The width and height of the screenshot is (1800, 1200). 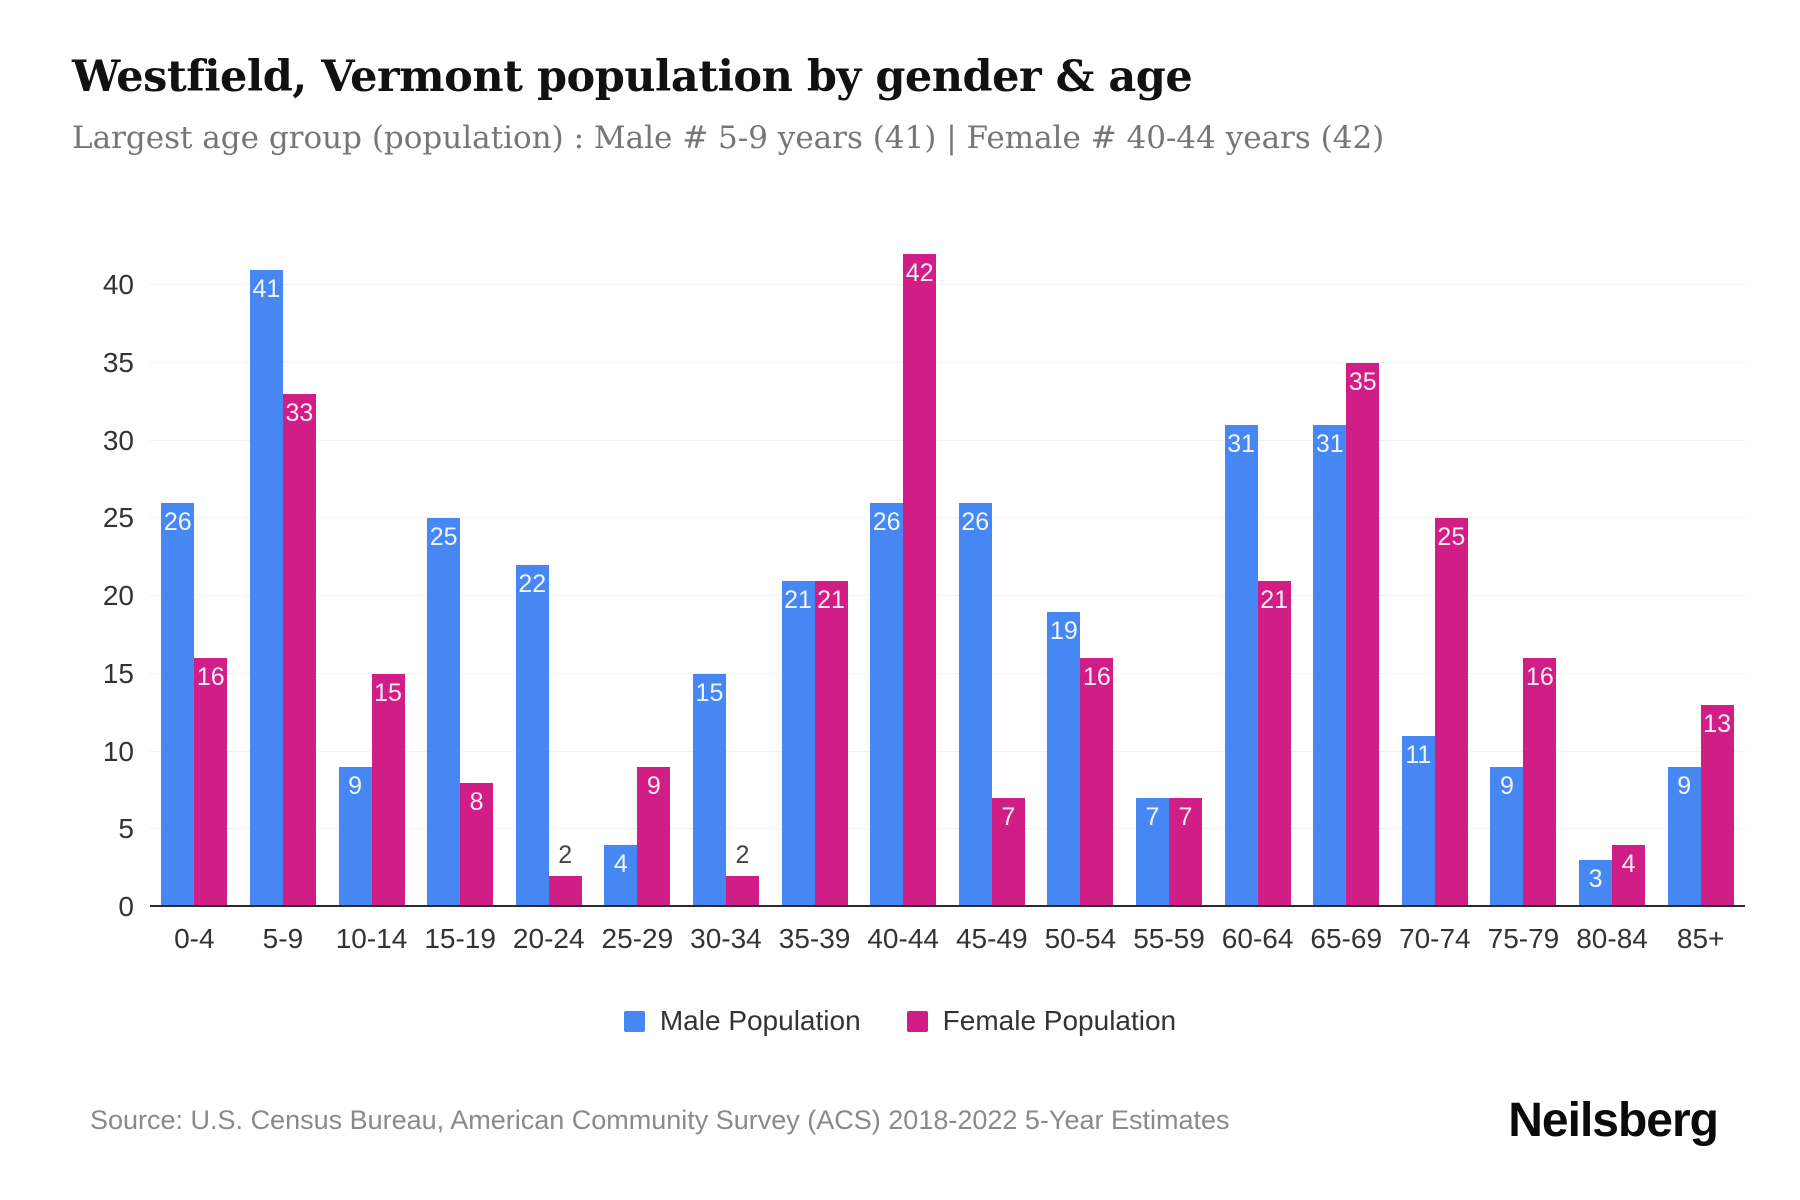 What do you see at coordinates (532, 735) in the screenshot?
I see `bar-male-20-24: 22` at bounding box center [532, 735].